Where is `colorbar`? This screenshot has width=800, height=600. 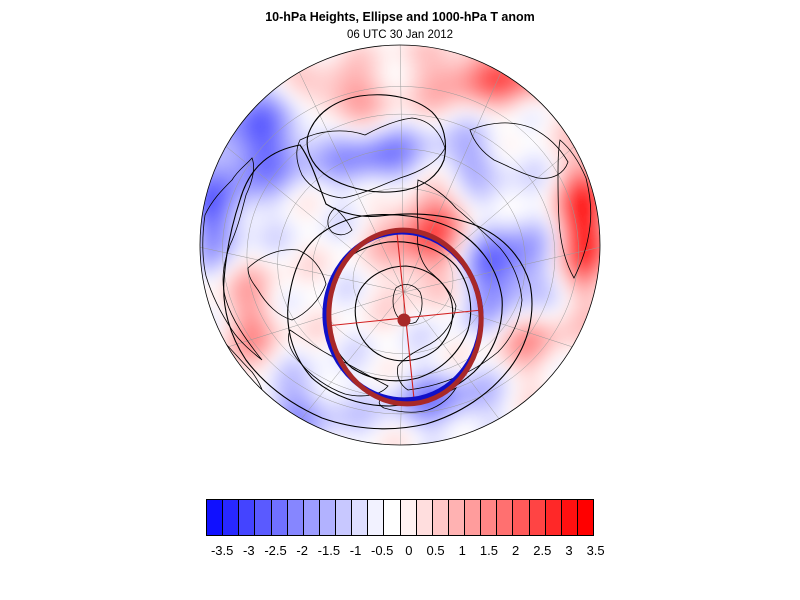 colorbar is located at coordinates (400, 517).